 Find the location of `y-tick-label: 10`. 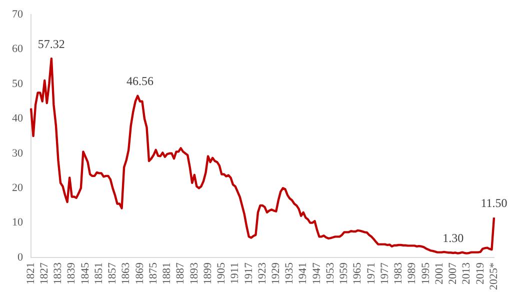

y-tick-label: 10 is located at coordinates (18, 222).